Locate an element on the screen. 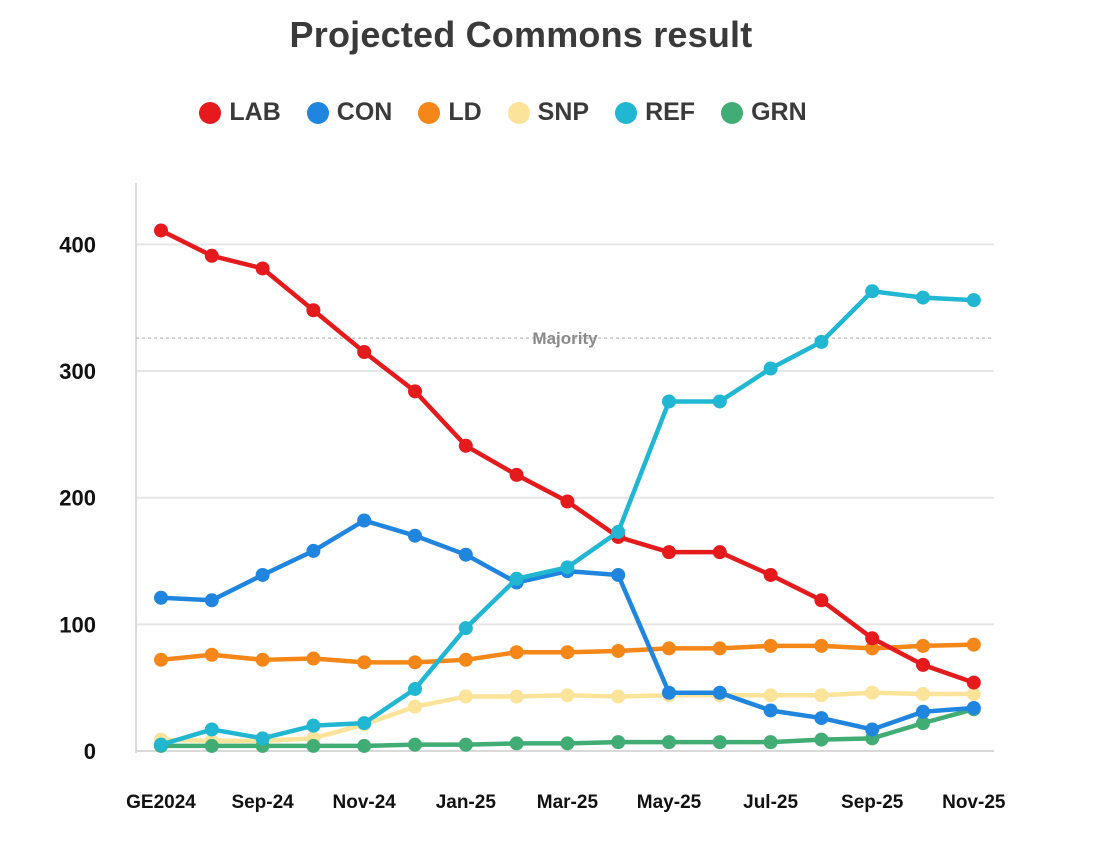 Image resolution: width=1116 pixels, height=868 pixels. x-tick-label: Jan-25 is located at coordinates (466, 802).